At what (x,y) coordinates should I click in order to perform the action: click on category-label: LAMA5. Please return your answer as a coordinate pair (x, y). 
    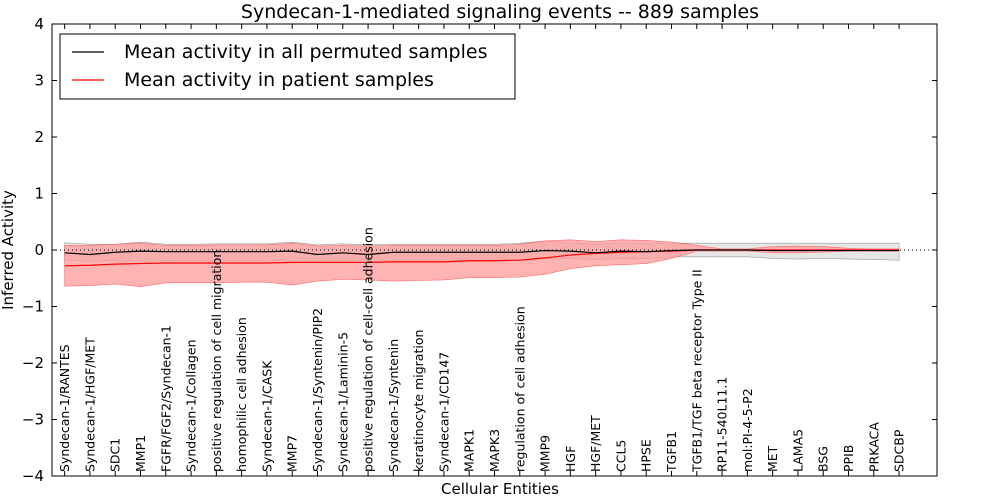
    Looking at the image, I should click on (797, 450).